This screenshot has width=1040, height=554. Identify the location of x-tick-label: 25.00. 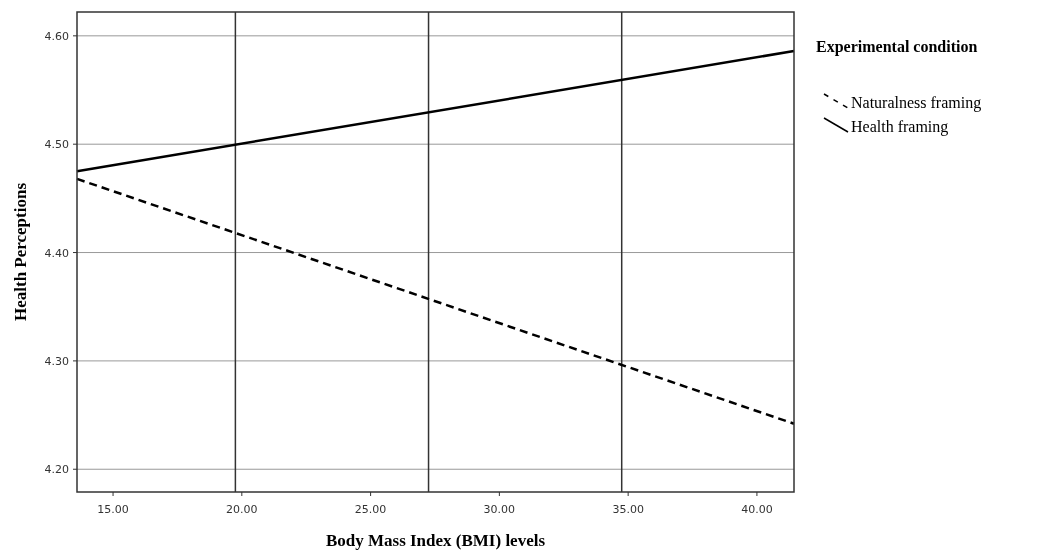
(370, 509).